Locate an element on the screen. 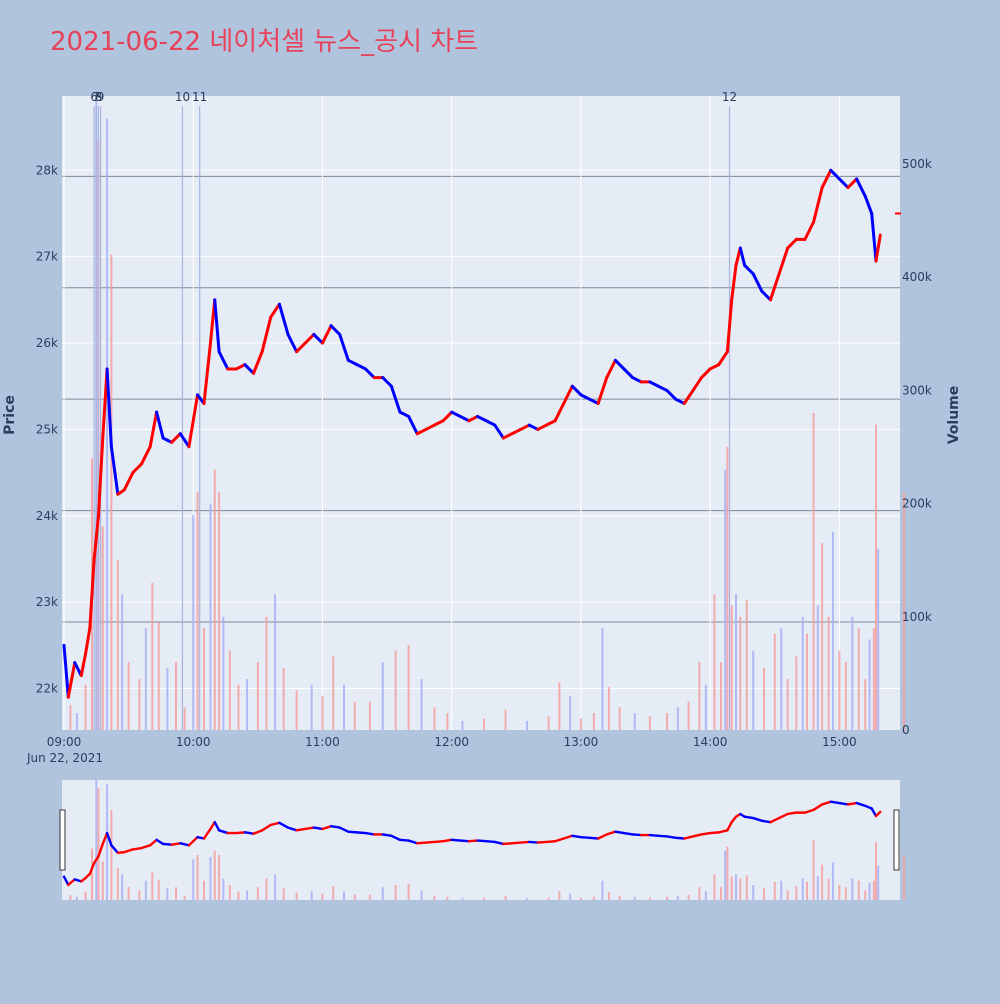 This screenshot has height=1004, width=1000. chart-title: 2021-06-22 네이처셀 뉴스_공시 차트 is located at coordinates (264, 42).